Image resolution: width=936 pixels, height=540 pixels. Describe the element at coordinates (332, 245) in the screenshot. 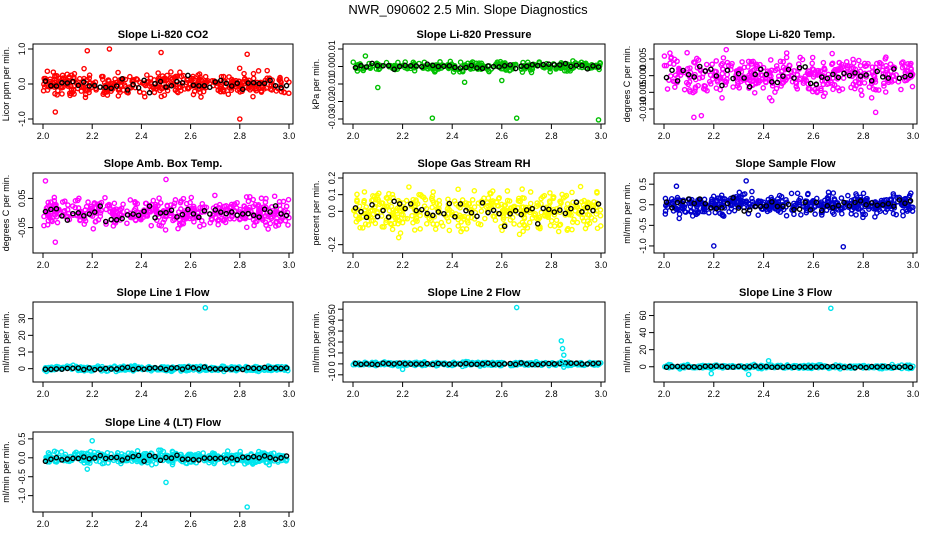

I see `y-tick-label: -0.2` at that location.